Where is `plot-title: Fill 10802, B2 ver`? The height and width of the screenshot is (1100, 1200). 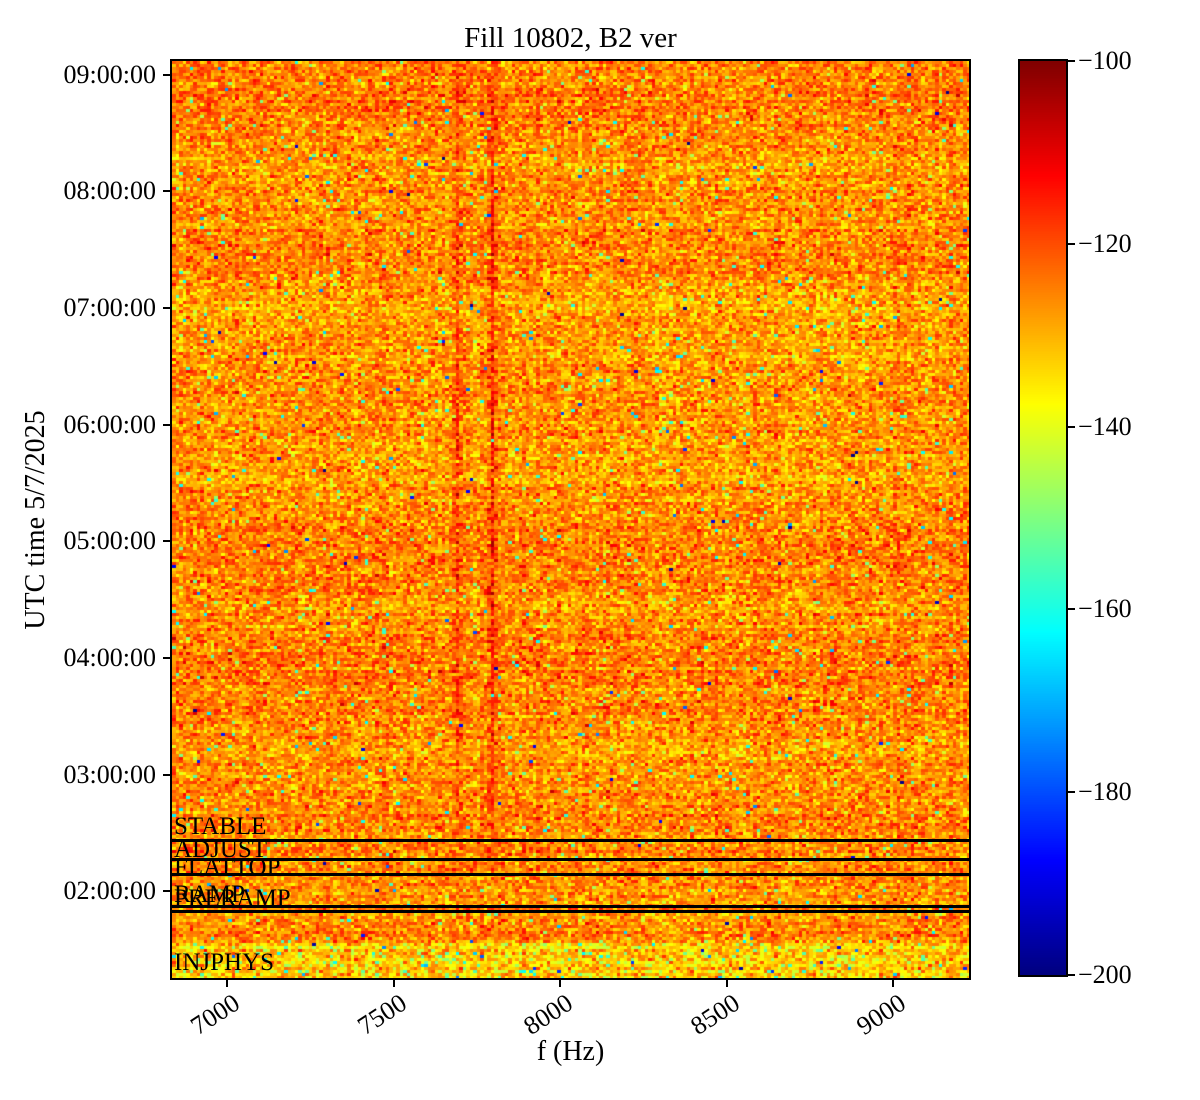 plot-title: Fill 10802, B2 ver is located at coordinates (570, 38).